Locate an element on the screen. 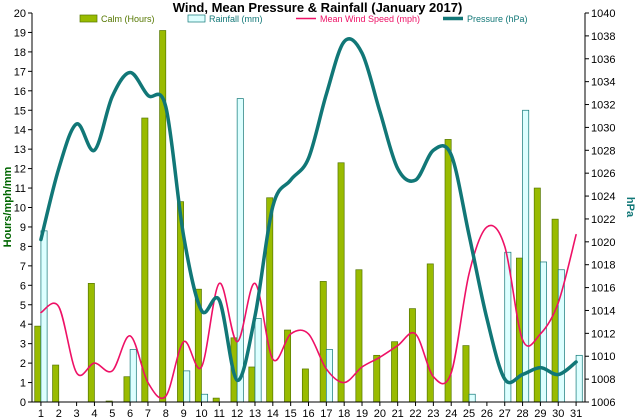 Image resolution: width=635 pixels, height=420 pixels. left-tick-label: 8 is located at coordinates (23, 247).